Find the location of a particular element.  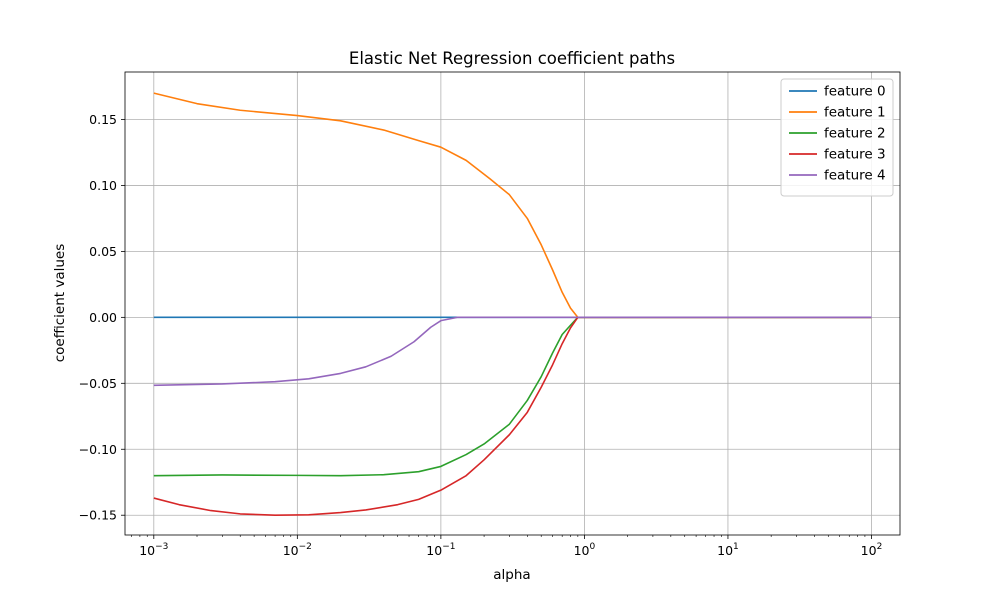

x-tick-label: 10¹ is located at coordinates (728, 550).